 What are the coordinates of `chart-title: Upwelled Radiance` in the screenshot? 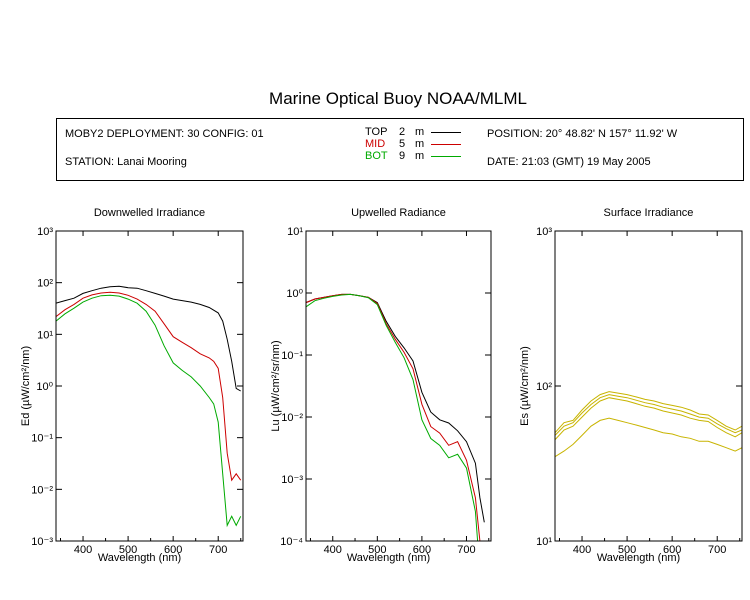 It's located at (398, 213).